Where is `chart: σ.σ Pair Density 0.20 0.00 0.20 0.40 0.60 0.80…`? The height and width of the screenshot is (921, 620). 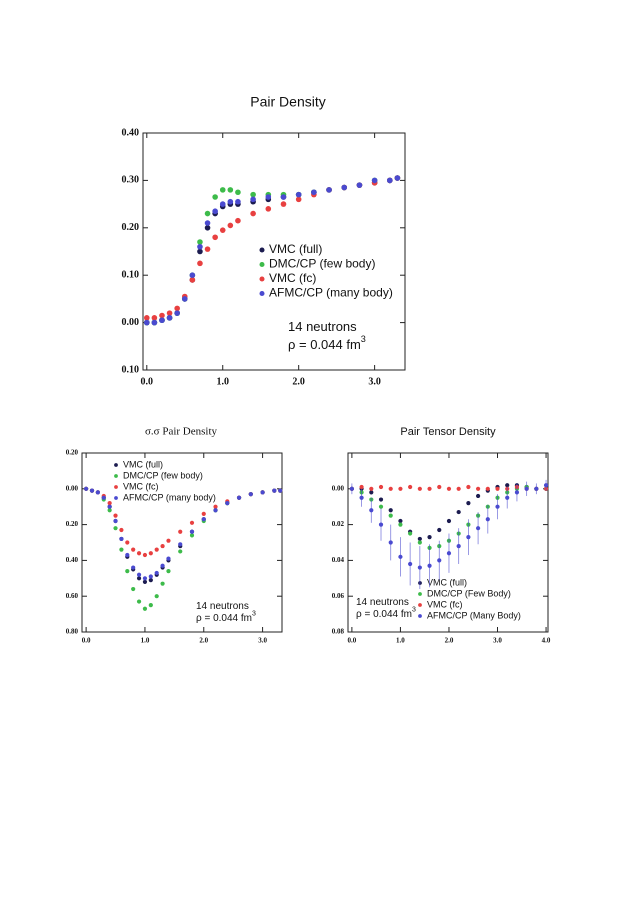 chart: σ.σ Pair Density 0.20 0.00 0.20 0.40 0.60 0.80… is located at coordinates (174, 535).